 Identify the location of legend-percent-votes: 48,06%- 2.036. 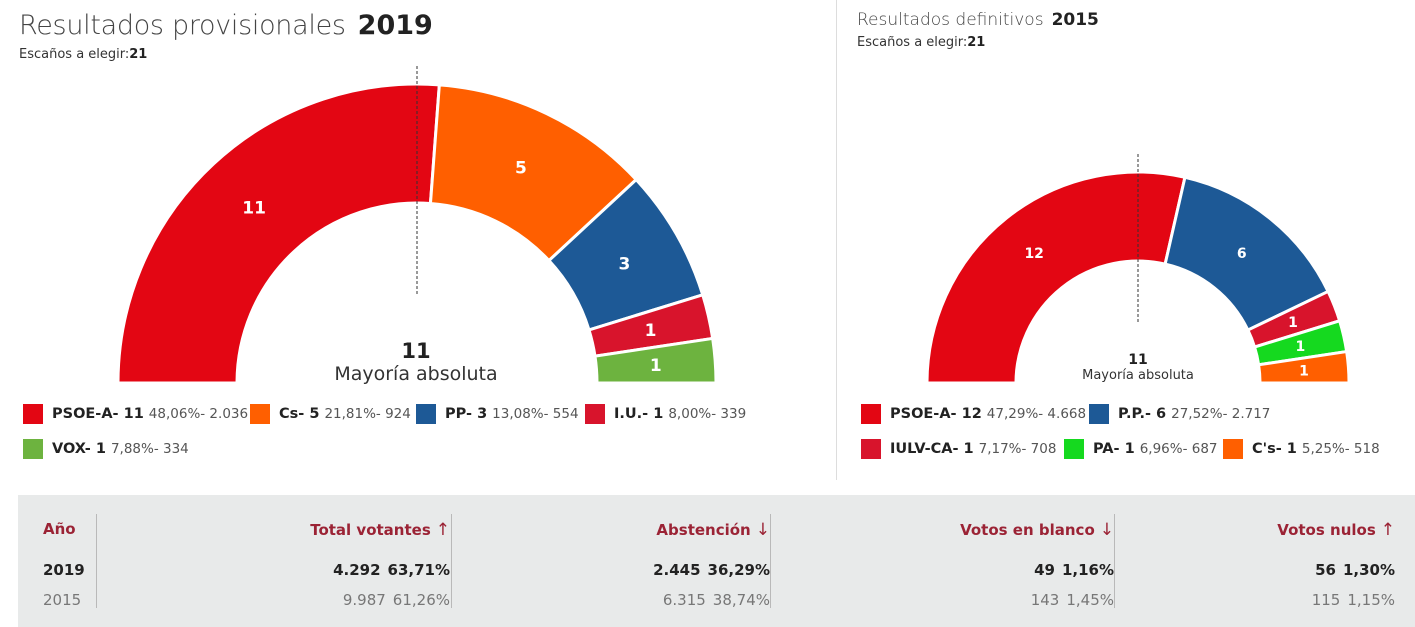
(198, 414).